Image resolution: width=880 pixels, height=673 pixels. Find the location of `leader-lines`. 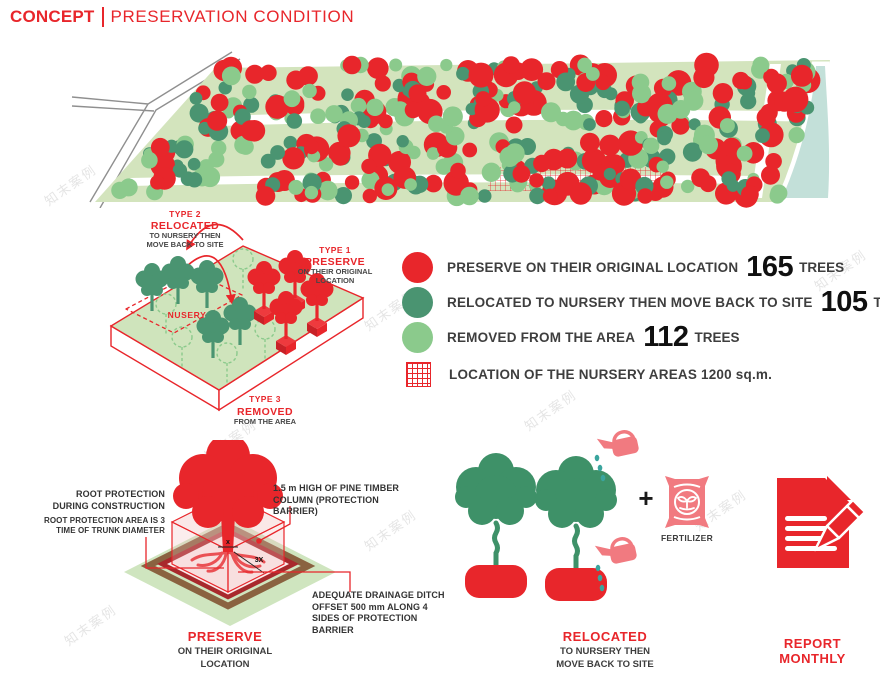

leader-lines is located at coordinates (248, 549).